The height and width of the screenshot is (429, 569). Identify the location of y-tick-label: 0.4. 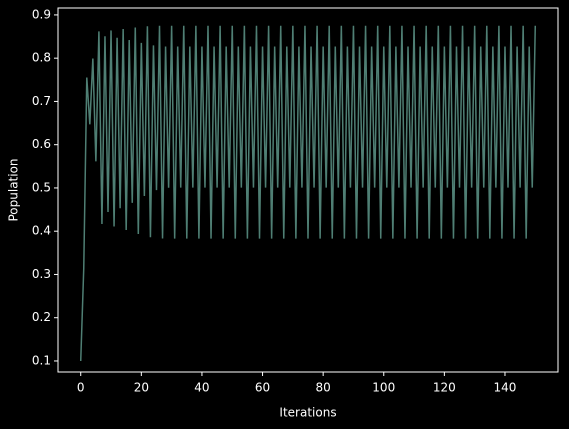
(41, 231).